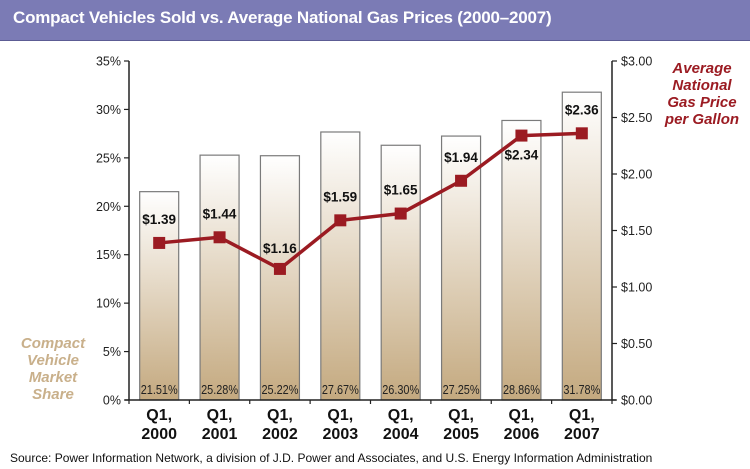 The image size is (750, 469). What do you see at coordinates (53, 360) in the screenshot?
I see `left-axis-title-line: Vehicle` at bounding box center [53, 360].